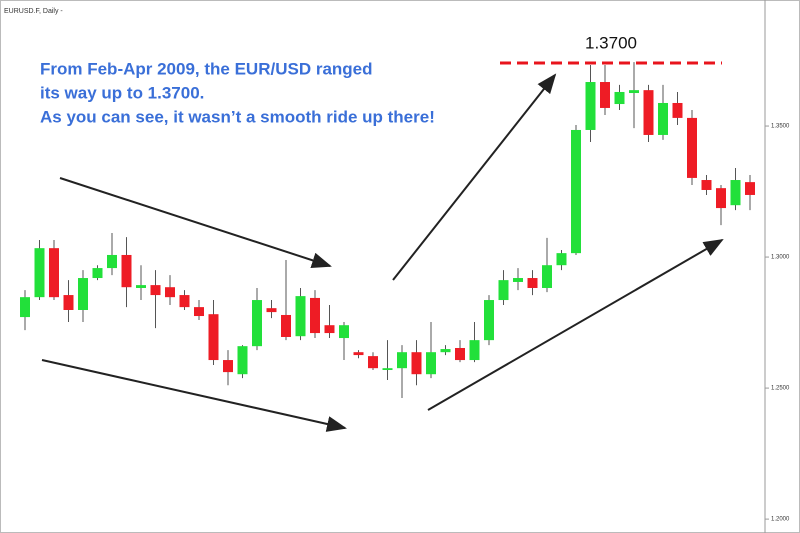  What do you see at coordinates (780, 520) in the screenshot?
I see `y-tick-label: 1.2000` at bounding box center [780, 520].